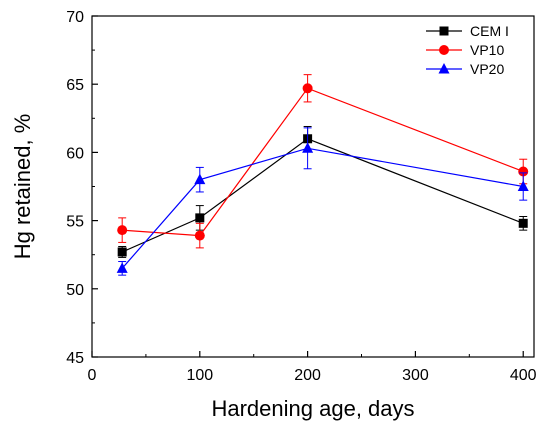 This screenshot has width=550, height=429. I want to click on y-axis: 45 50 55 60 65 70, so click(82, 188).